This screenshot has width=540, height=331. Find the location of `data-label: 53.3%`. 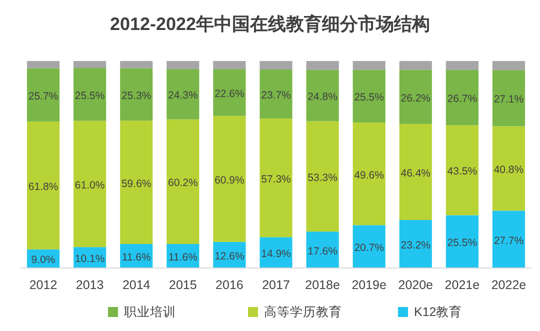

data-label: 53.3% is located at coordinates (323, 178).